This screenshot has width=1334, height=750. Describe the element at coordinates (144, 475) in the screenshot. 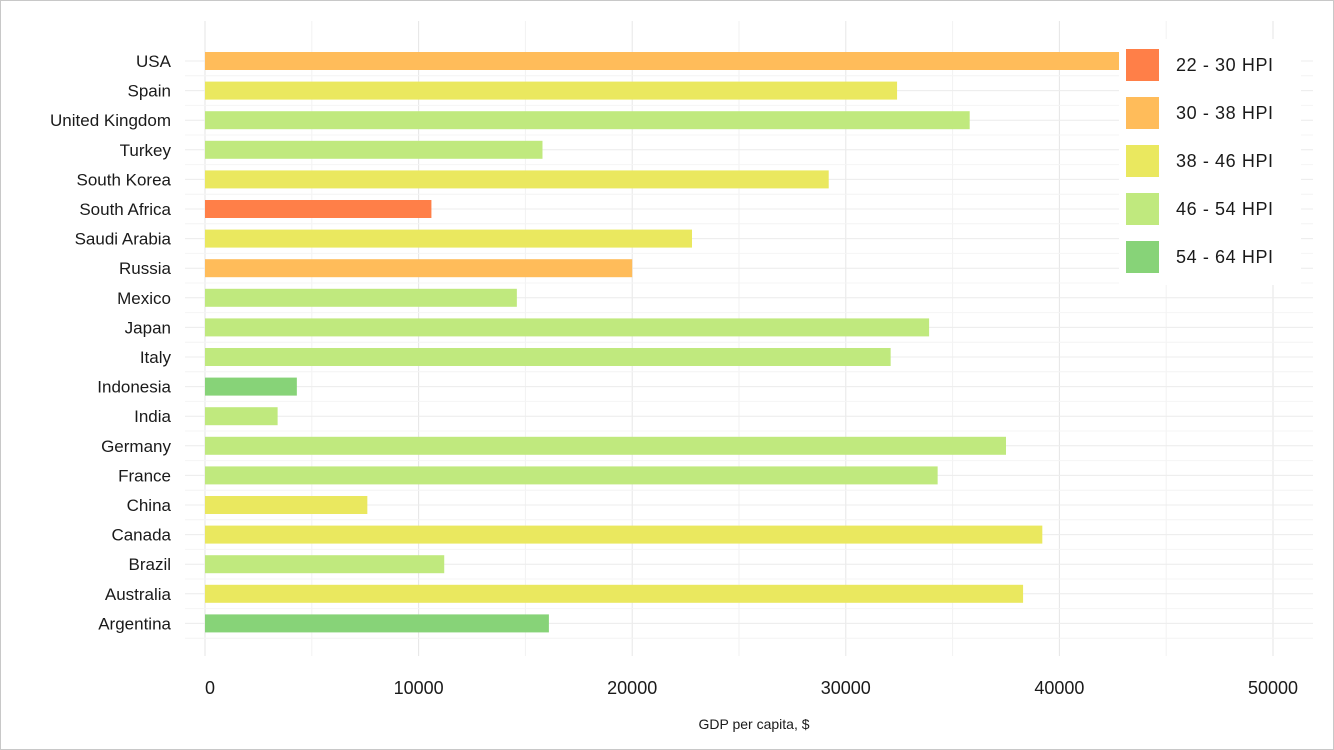

I see `category-label: France` at that location.